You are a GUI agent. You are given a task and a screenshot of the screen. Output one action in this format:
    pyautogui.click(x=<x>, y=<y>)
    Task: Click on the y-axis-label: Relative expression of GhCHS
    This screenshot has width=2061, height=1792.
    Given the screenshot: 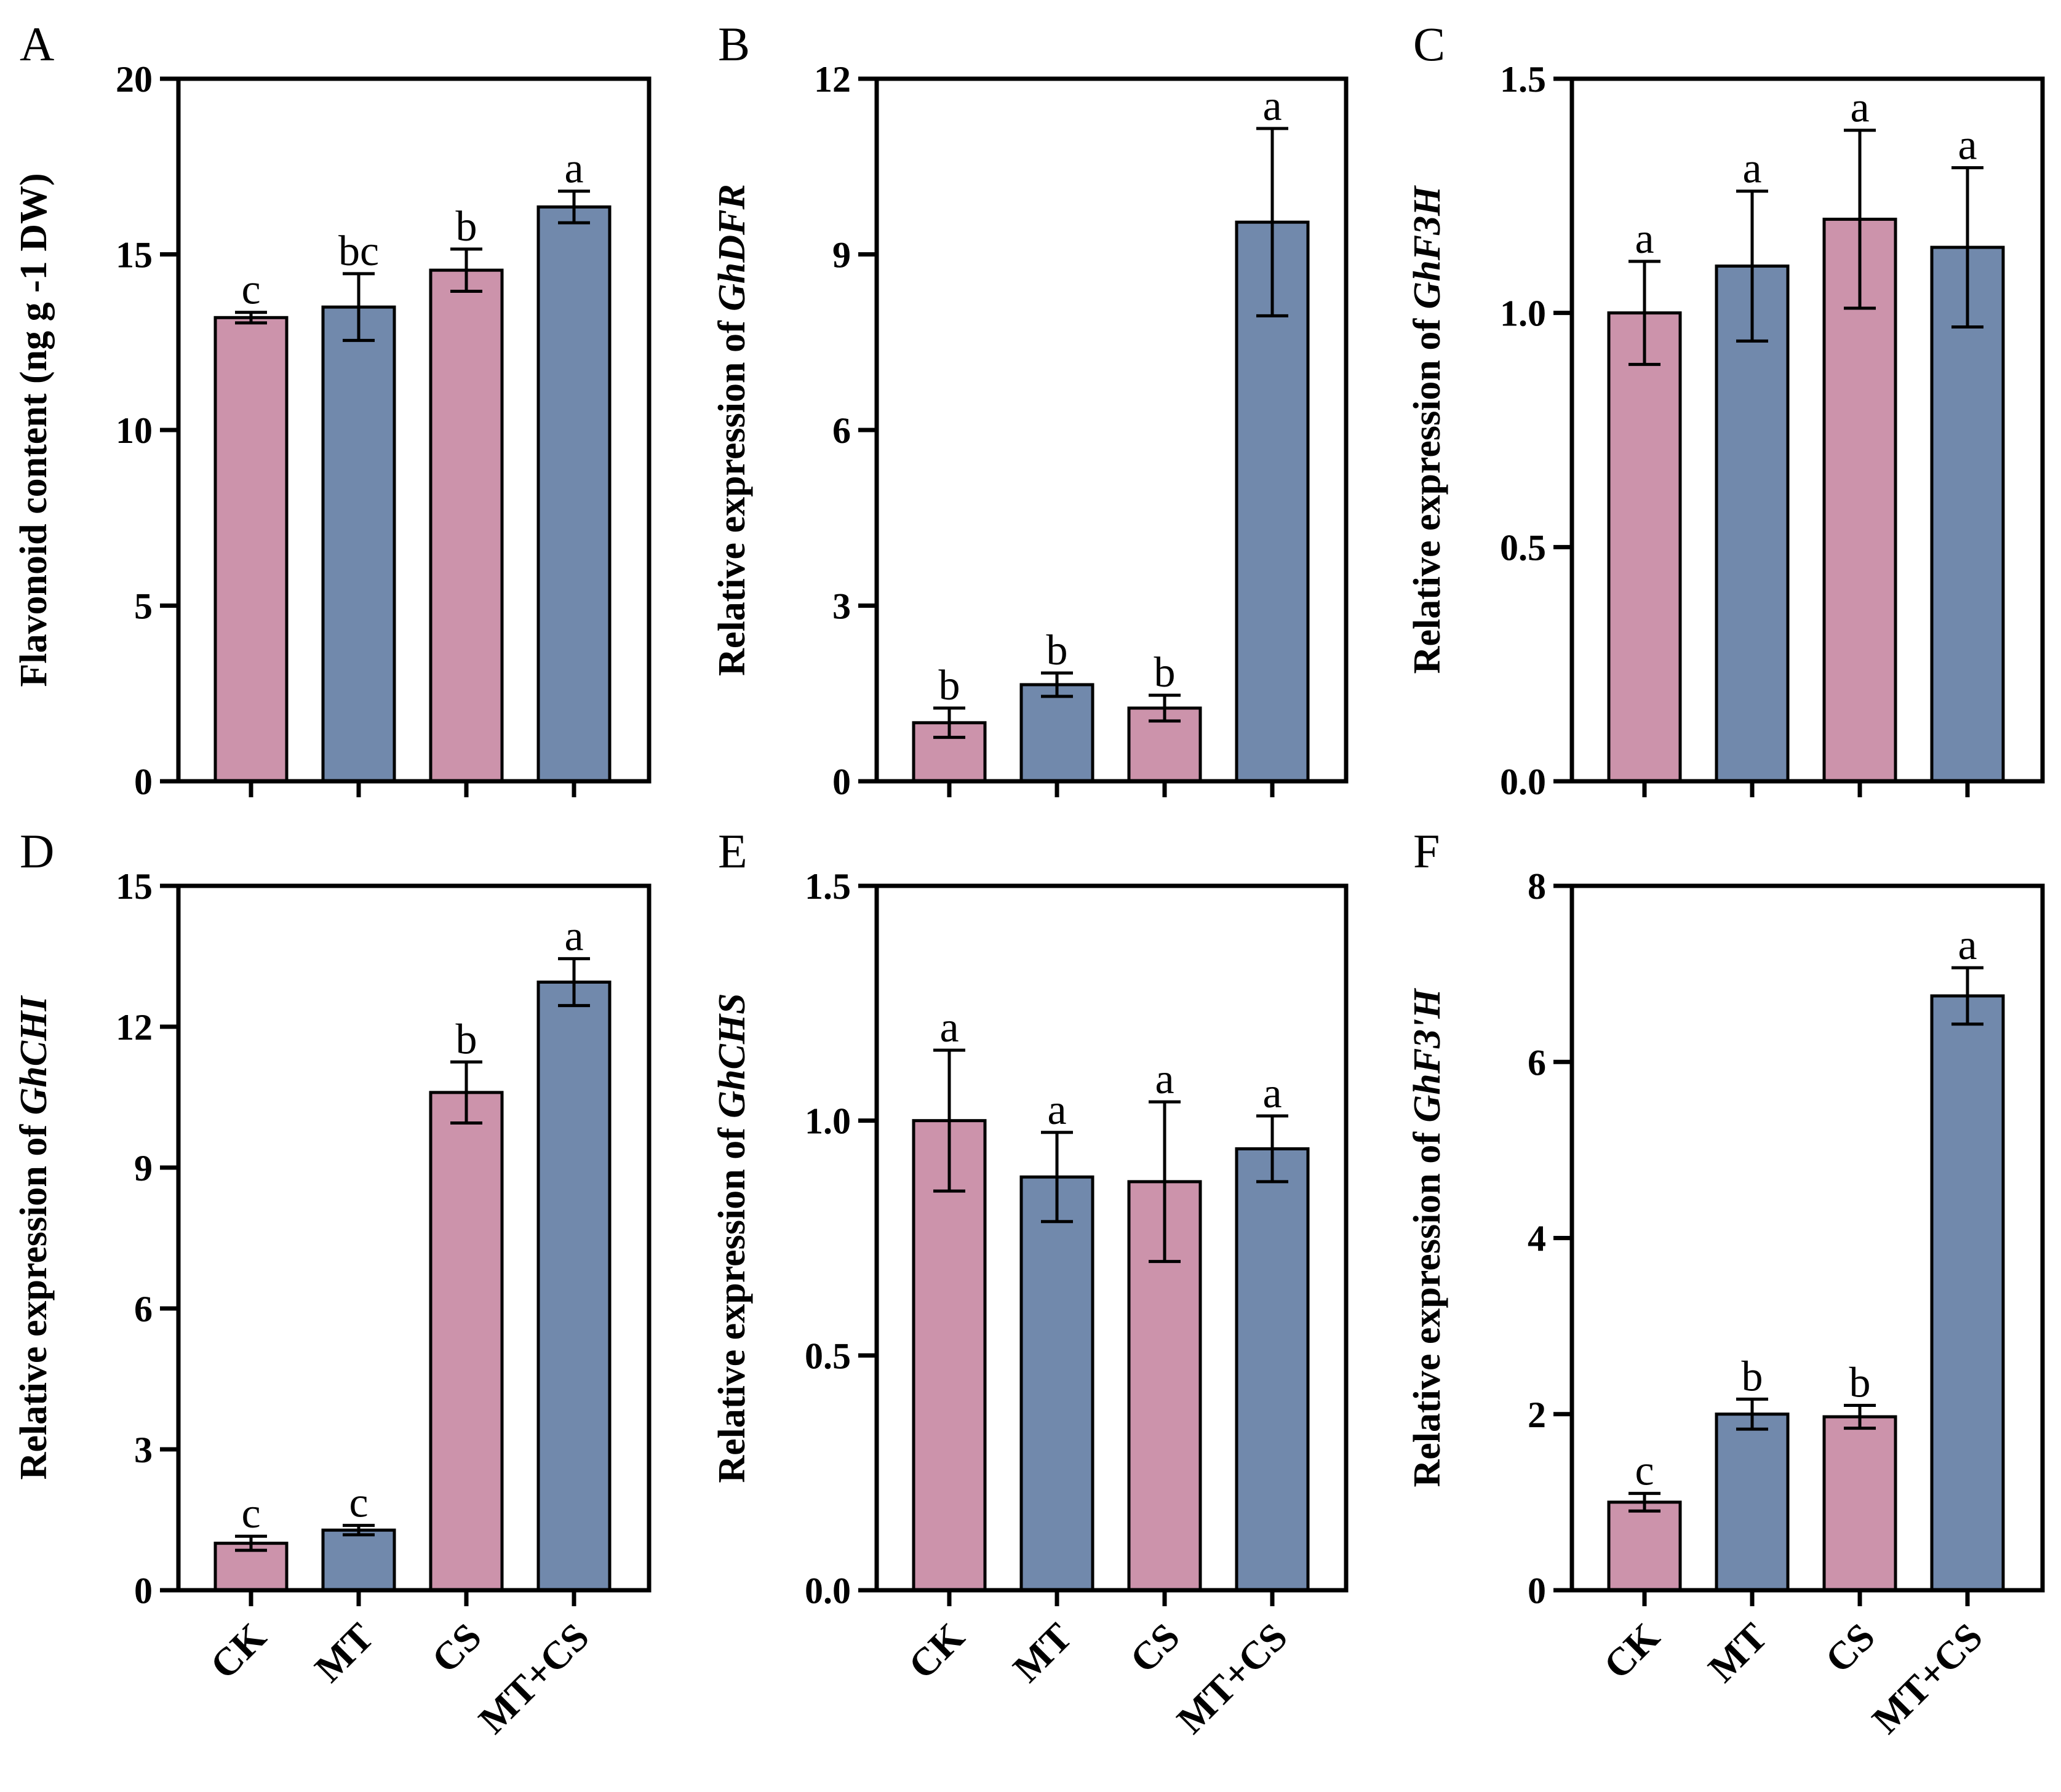 What is the action you would take?
    pyautogui.click(x=732, y=1238)
    